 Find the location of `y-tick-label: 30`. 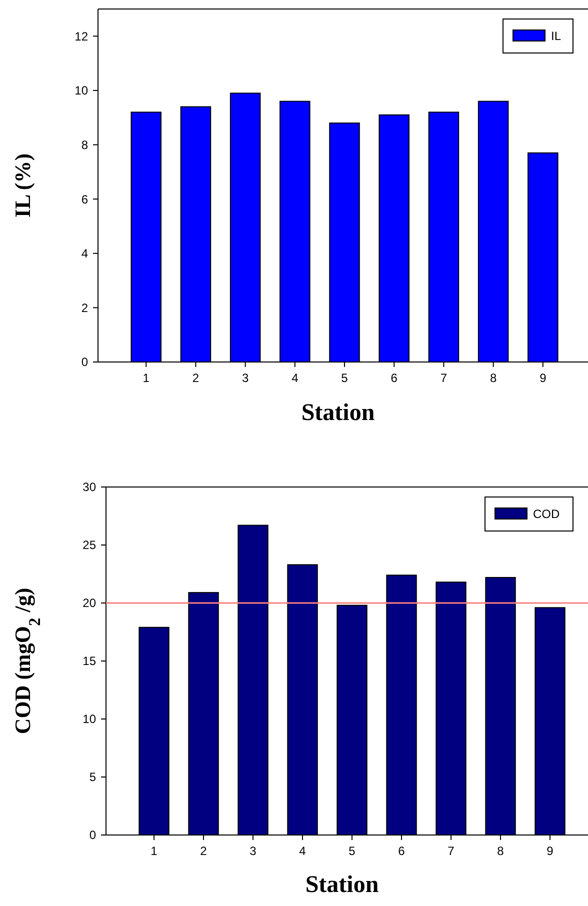

y-tick-label: 30 is located at coordinates (89, 487).